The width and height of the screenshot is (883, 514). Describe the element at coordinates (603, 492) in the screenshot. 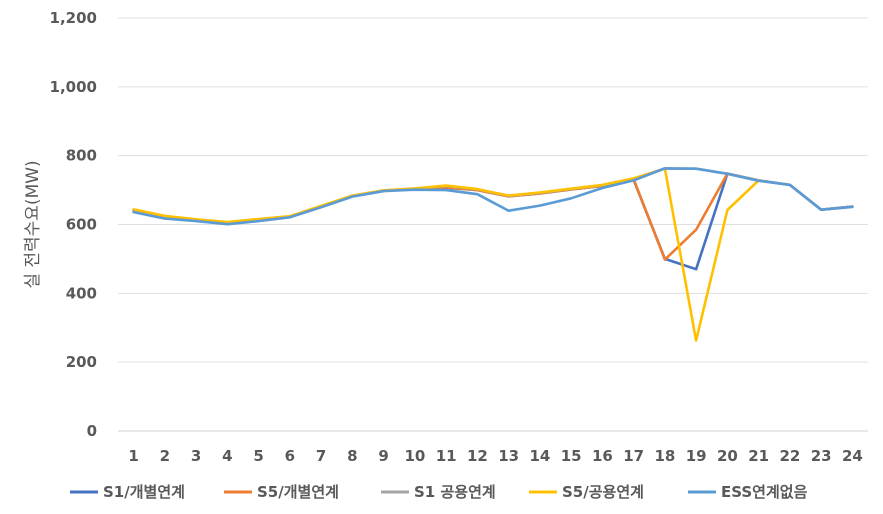

I see `legend-label: S5/공용연계` at that location.